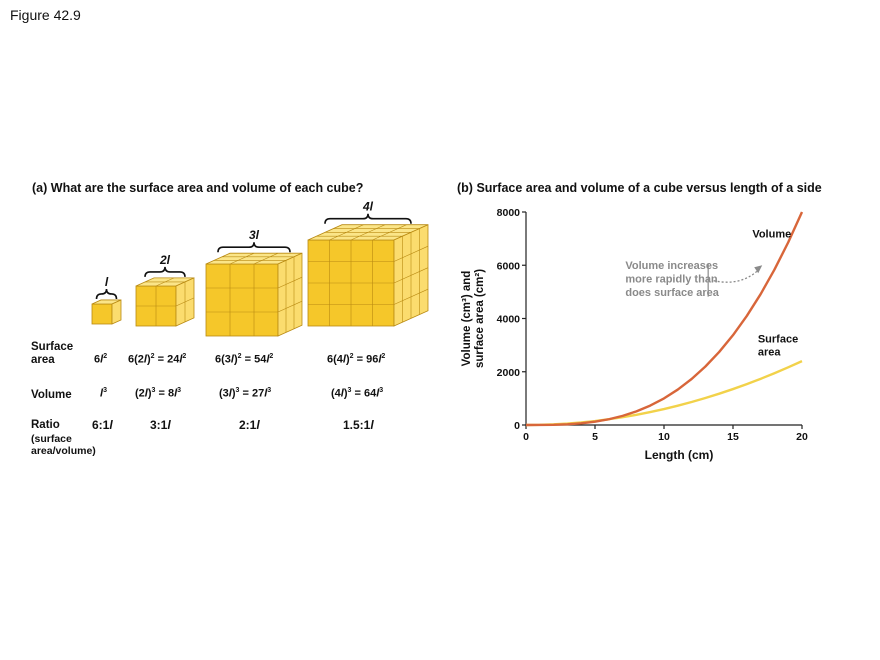 The image size is (880, 660). I want to click on side-label-1: l, so click(107, 282).